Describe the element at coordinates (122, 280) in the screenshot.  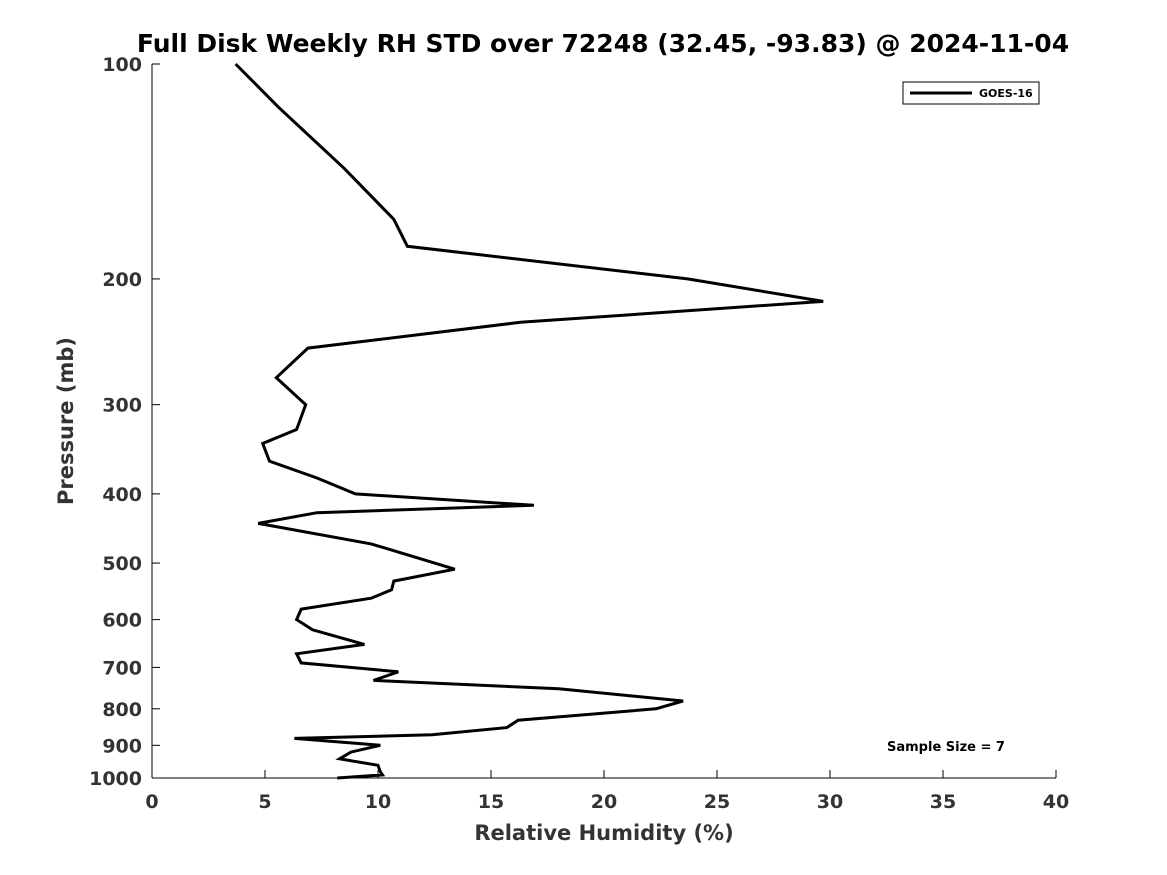
I see `y-tick-label-200: 200` at that location.